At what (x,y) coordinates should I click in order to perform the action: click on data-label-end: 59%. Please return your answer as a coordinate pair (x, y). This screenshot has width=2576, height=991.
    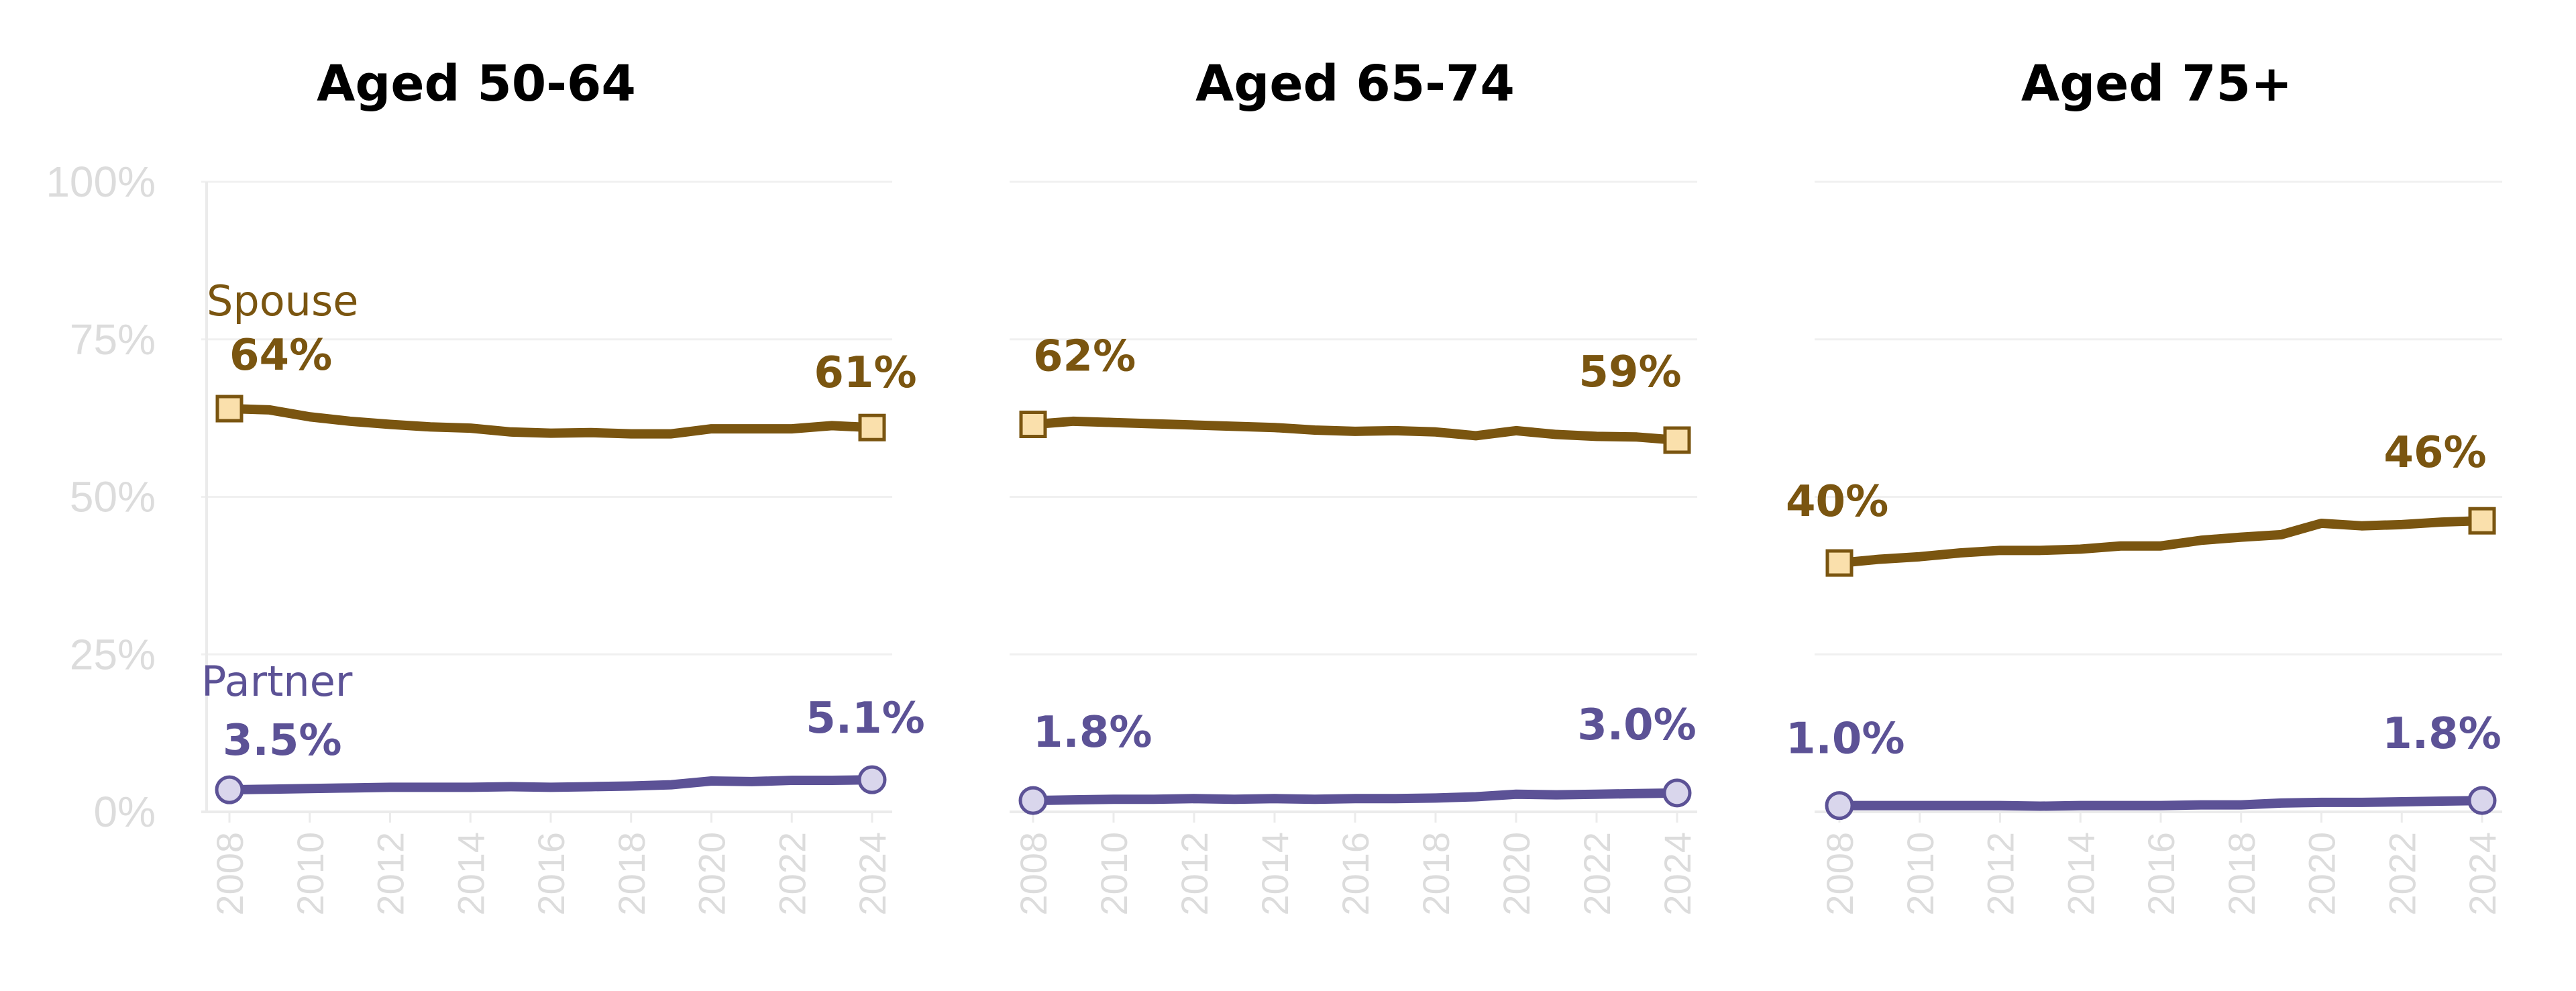
    Looking at the image, I should click on (1629, 372).